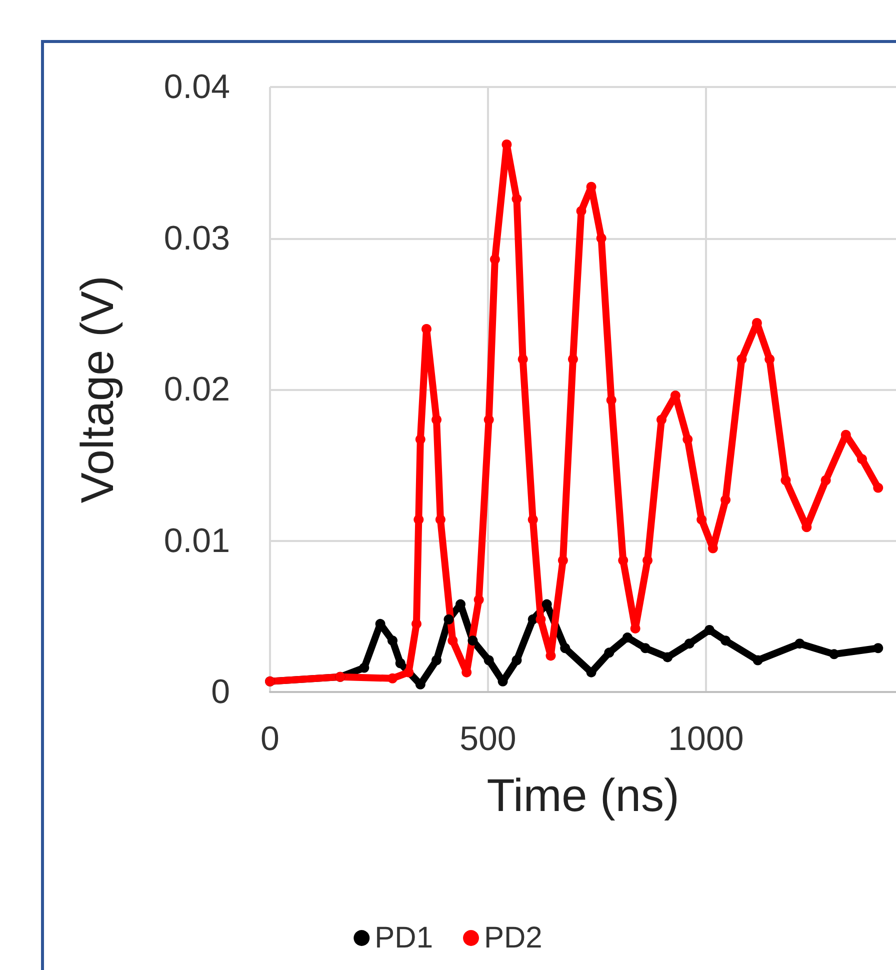  I want to click on y-tick-label: 0.01, so click(197, 541).